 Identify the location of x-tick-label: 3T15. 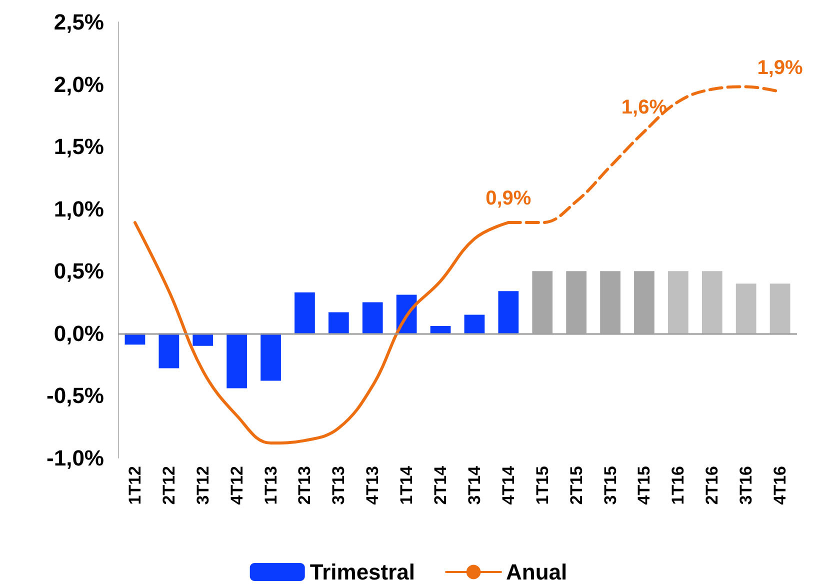
(610, 485).